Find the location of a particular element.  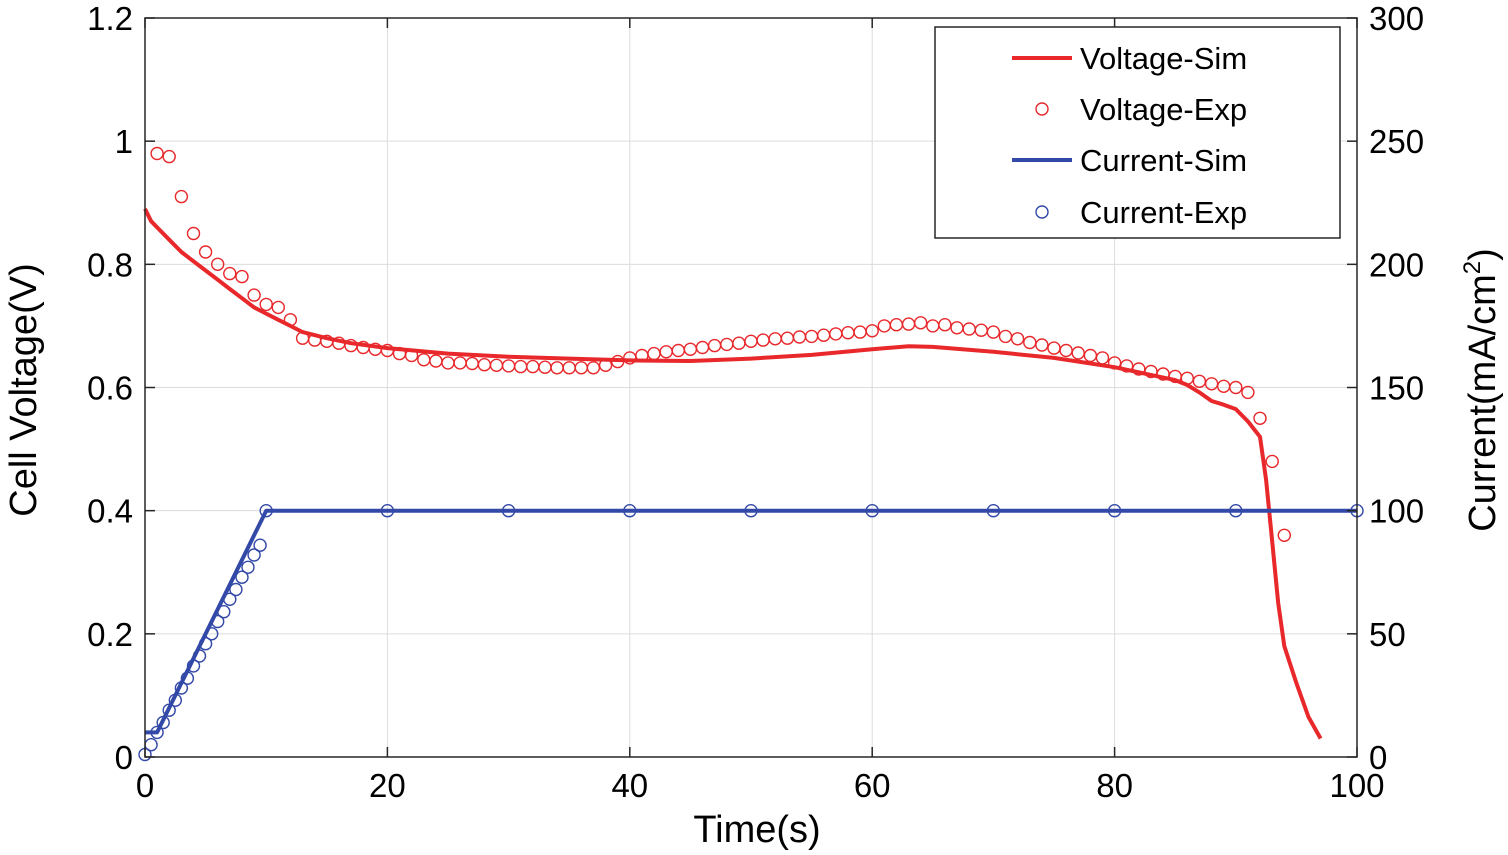

y-right-label-close: ) is located at coordinates (1483, 254).